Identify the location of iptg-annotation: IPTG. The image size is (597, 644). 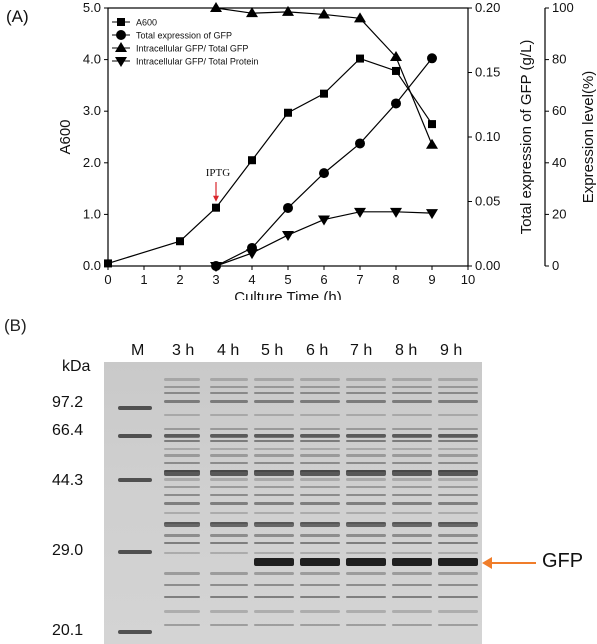
(218, 173).